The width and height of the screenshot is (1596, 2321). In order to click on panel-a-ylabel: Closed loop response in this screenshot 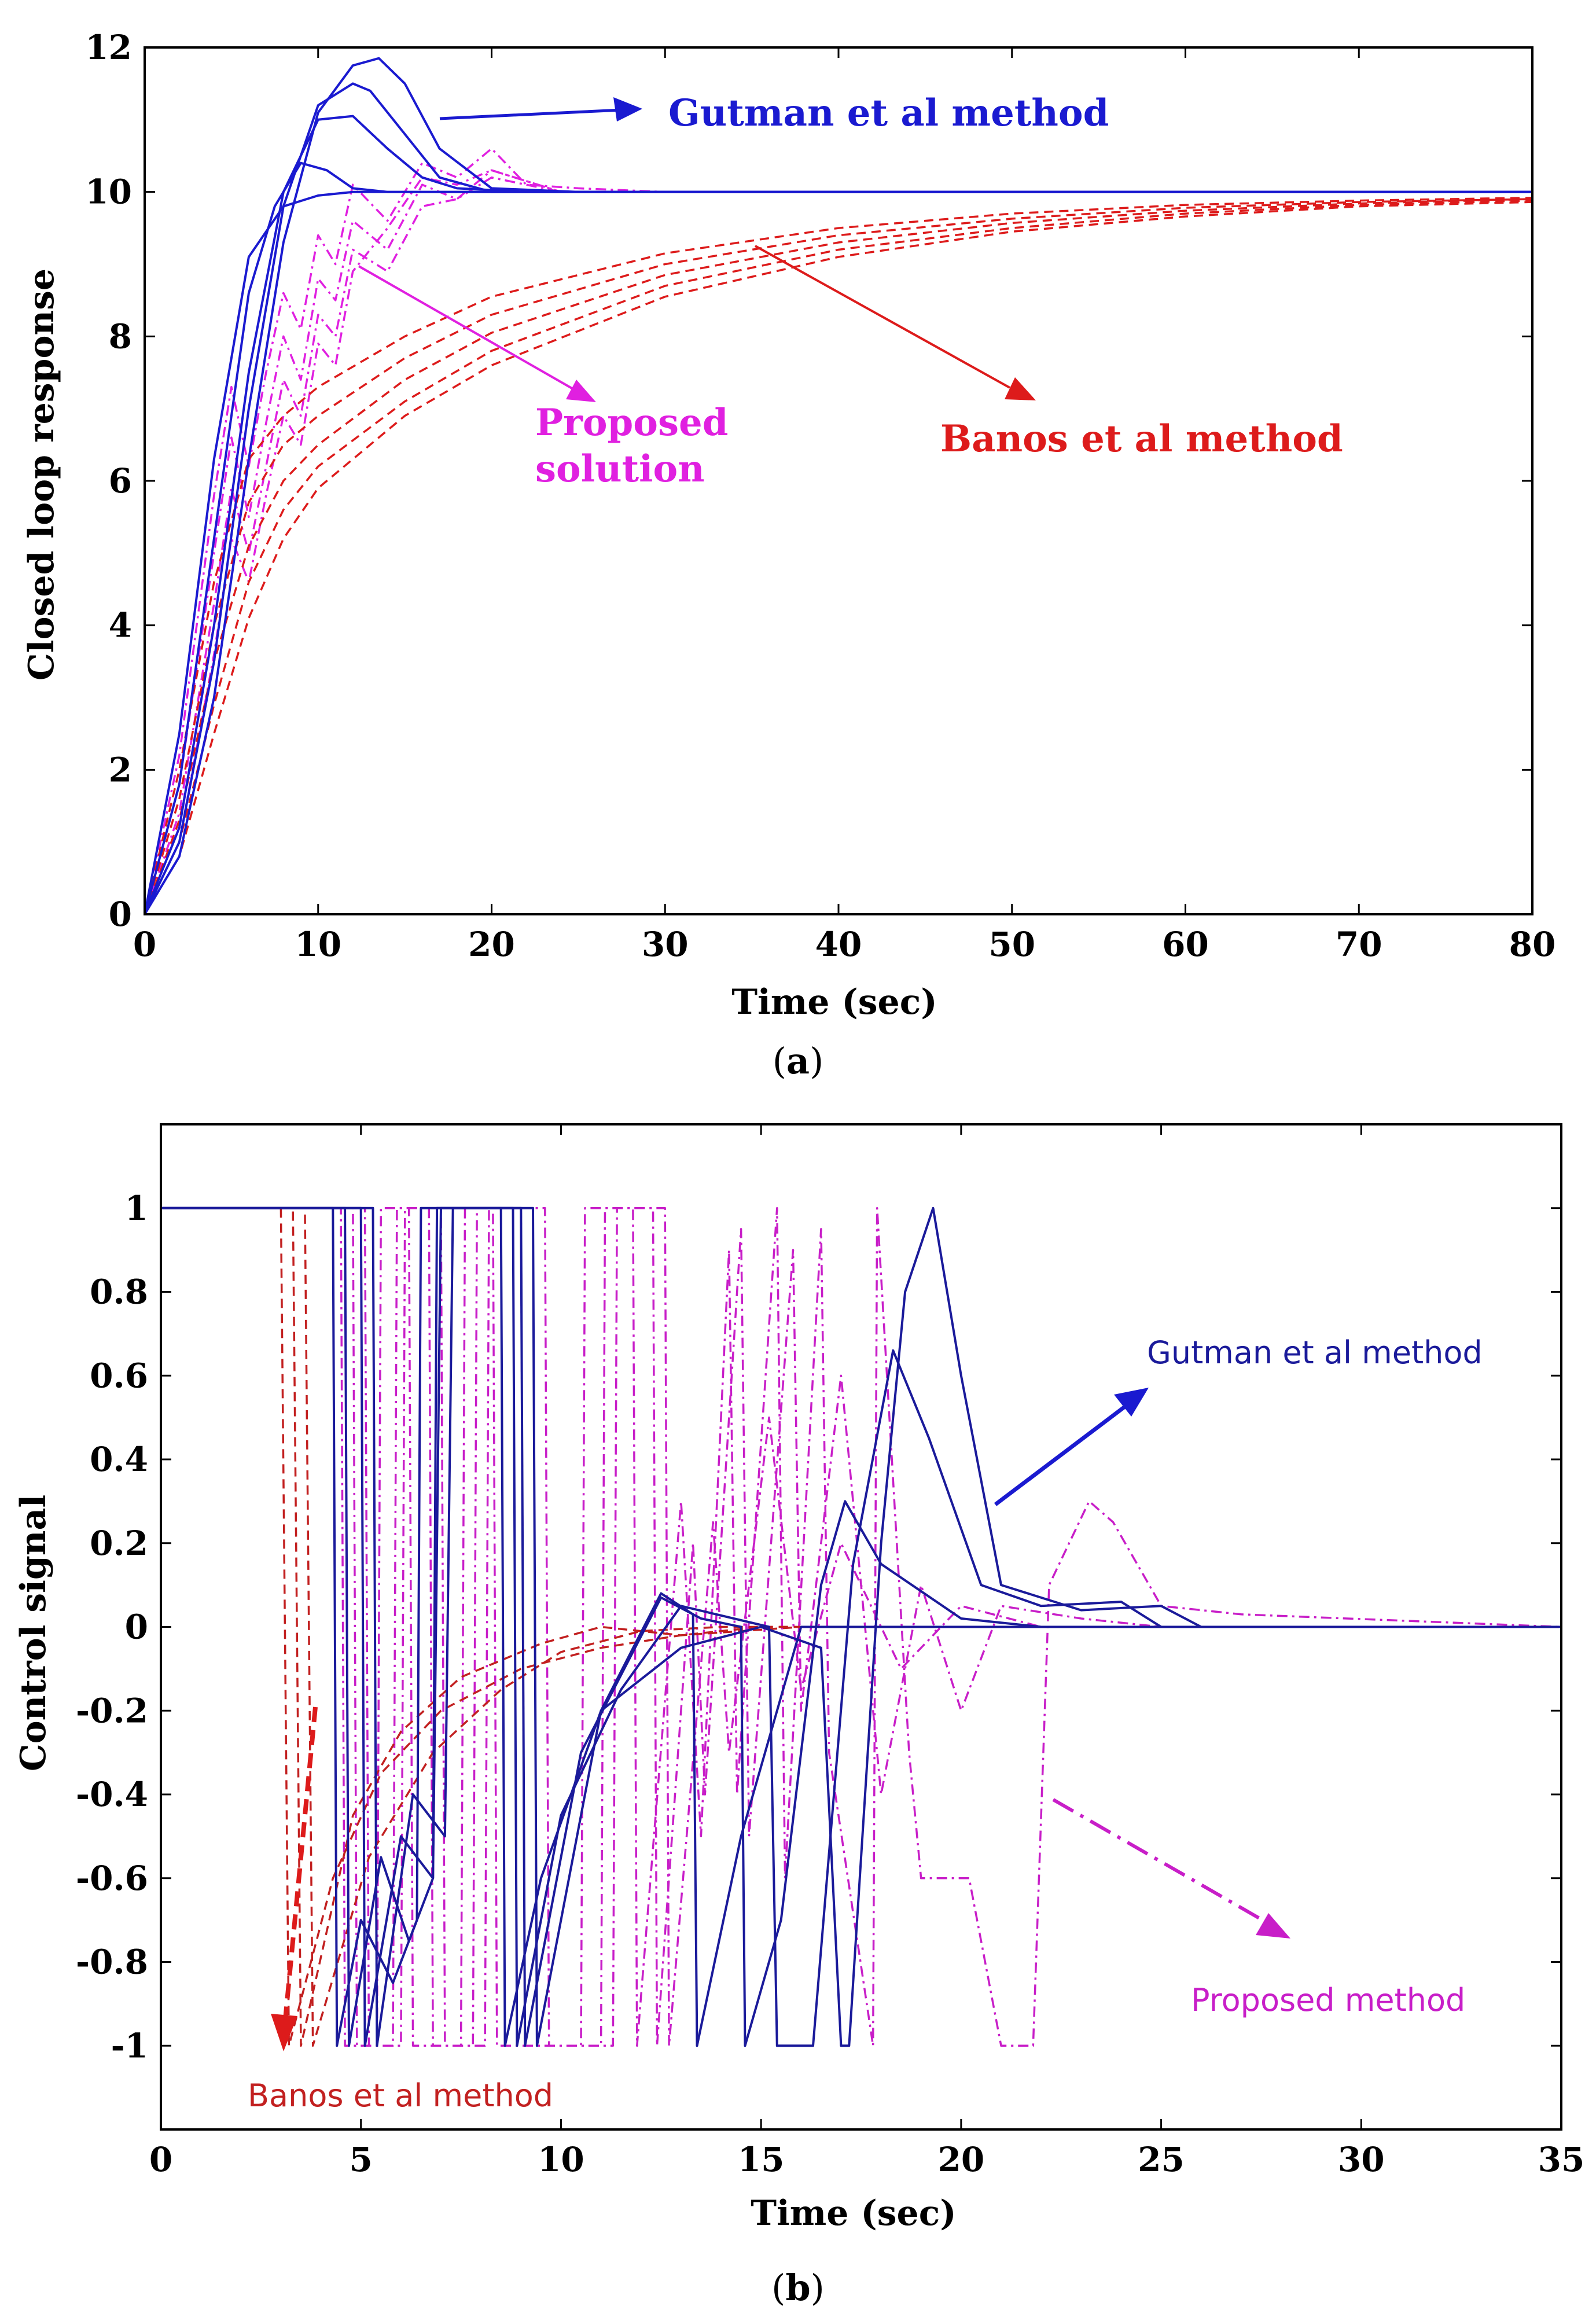, I will do `click(41, 474)`.